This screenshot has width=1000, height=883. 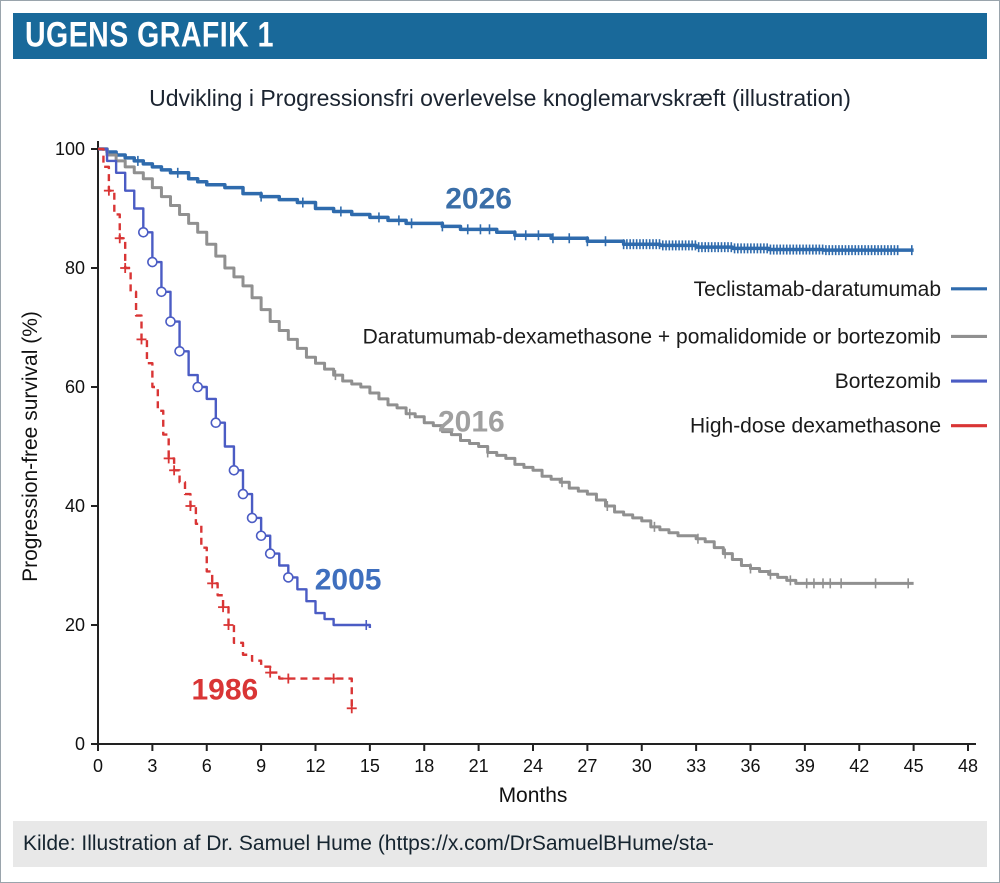 I want to click on x-tick-label: 9, so click(x=261, y=766).